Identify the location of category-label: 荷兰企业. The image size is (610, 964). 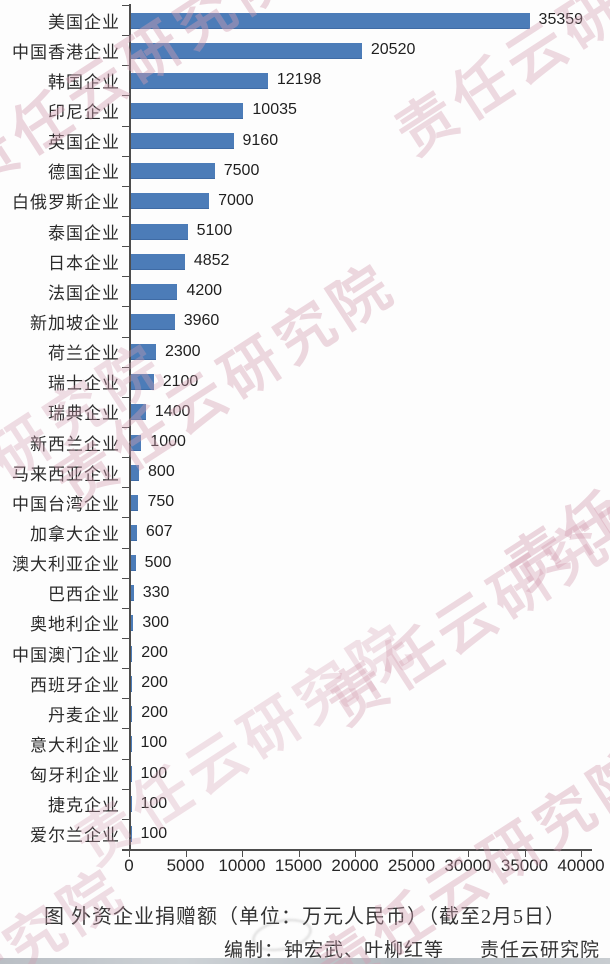
(84, 354).